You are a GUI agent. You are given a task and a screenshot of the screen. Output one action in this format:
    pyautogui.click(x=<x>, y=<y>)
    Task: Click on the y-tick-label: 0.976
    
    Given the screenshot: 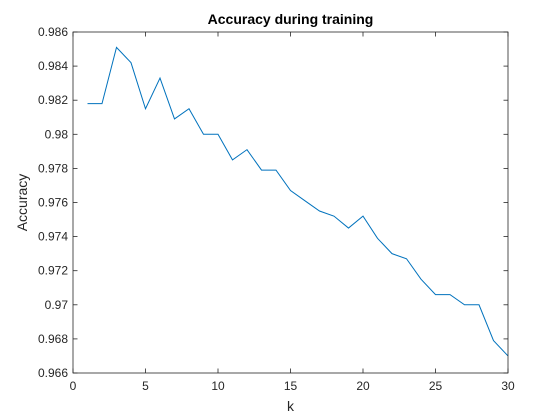 What is the action you would take?
    pyautogui.click(x=53, y=203)
    